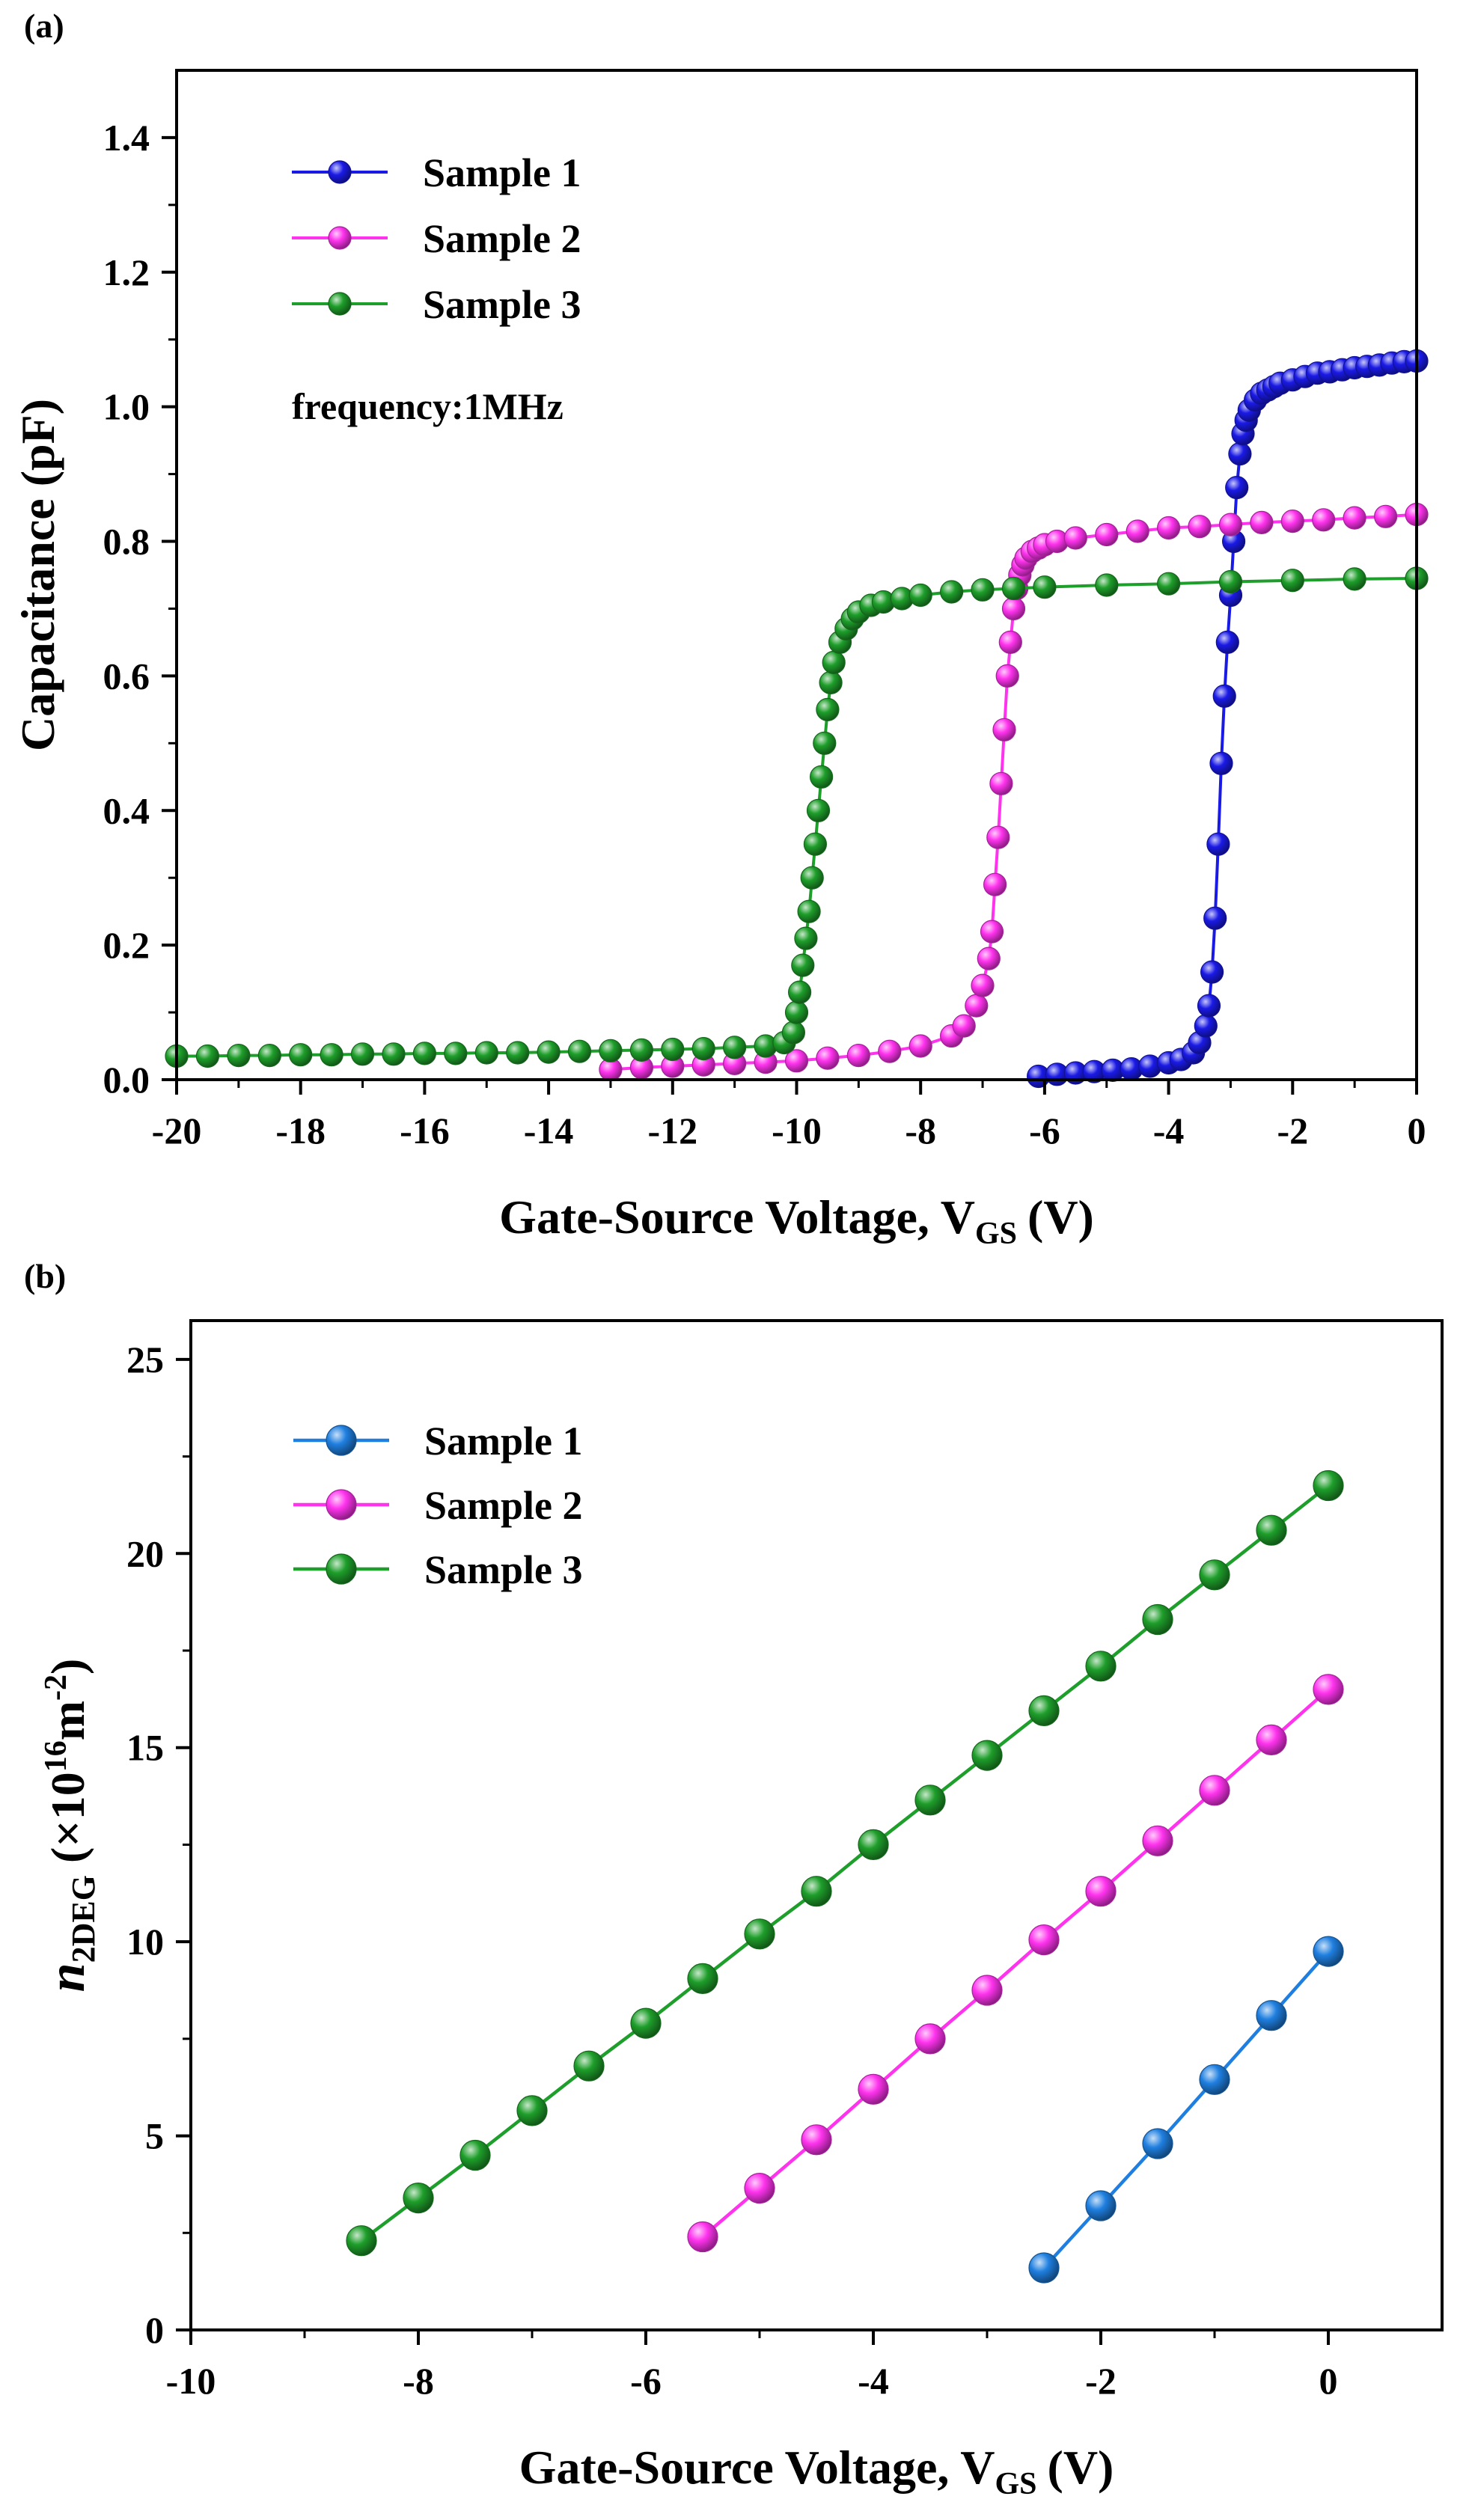 The height and width of the screenshot is (2520, 1469). I want to click on x-tick-label: -10, so click(191, 2381).